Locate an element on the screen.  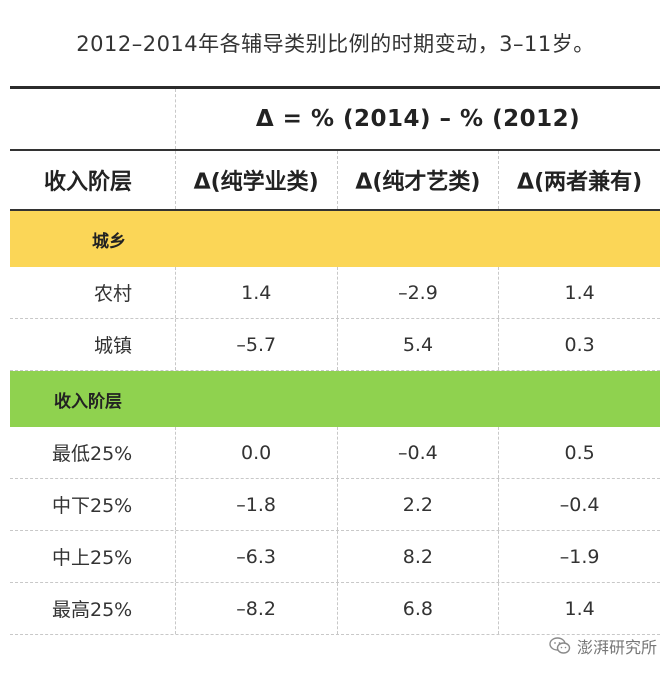
value-academic: –5.7 is located at coordinates (255, 344).